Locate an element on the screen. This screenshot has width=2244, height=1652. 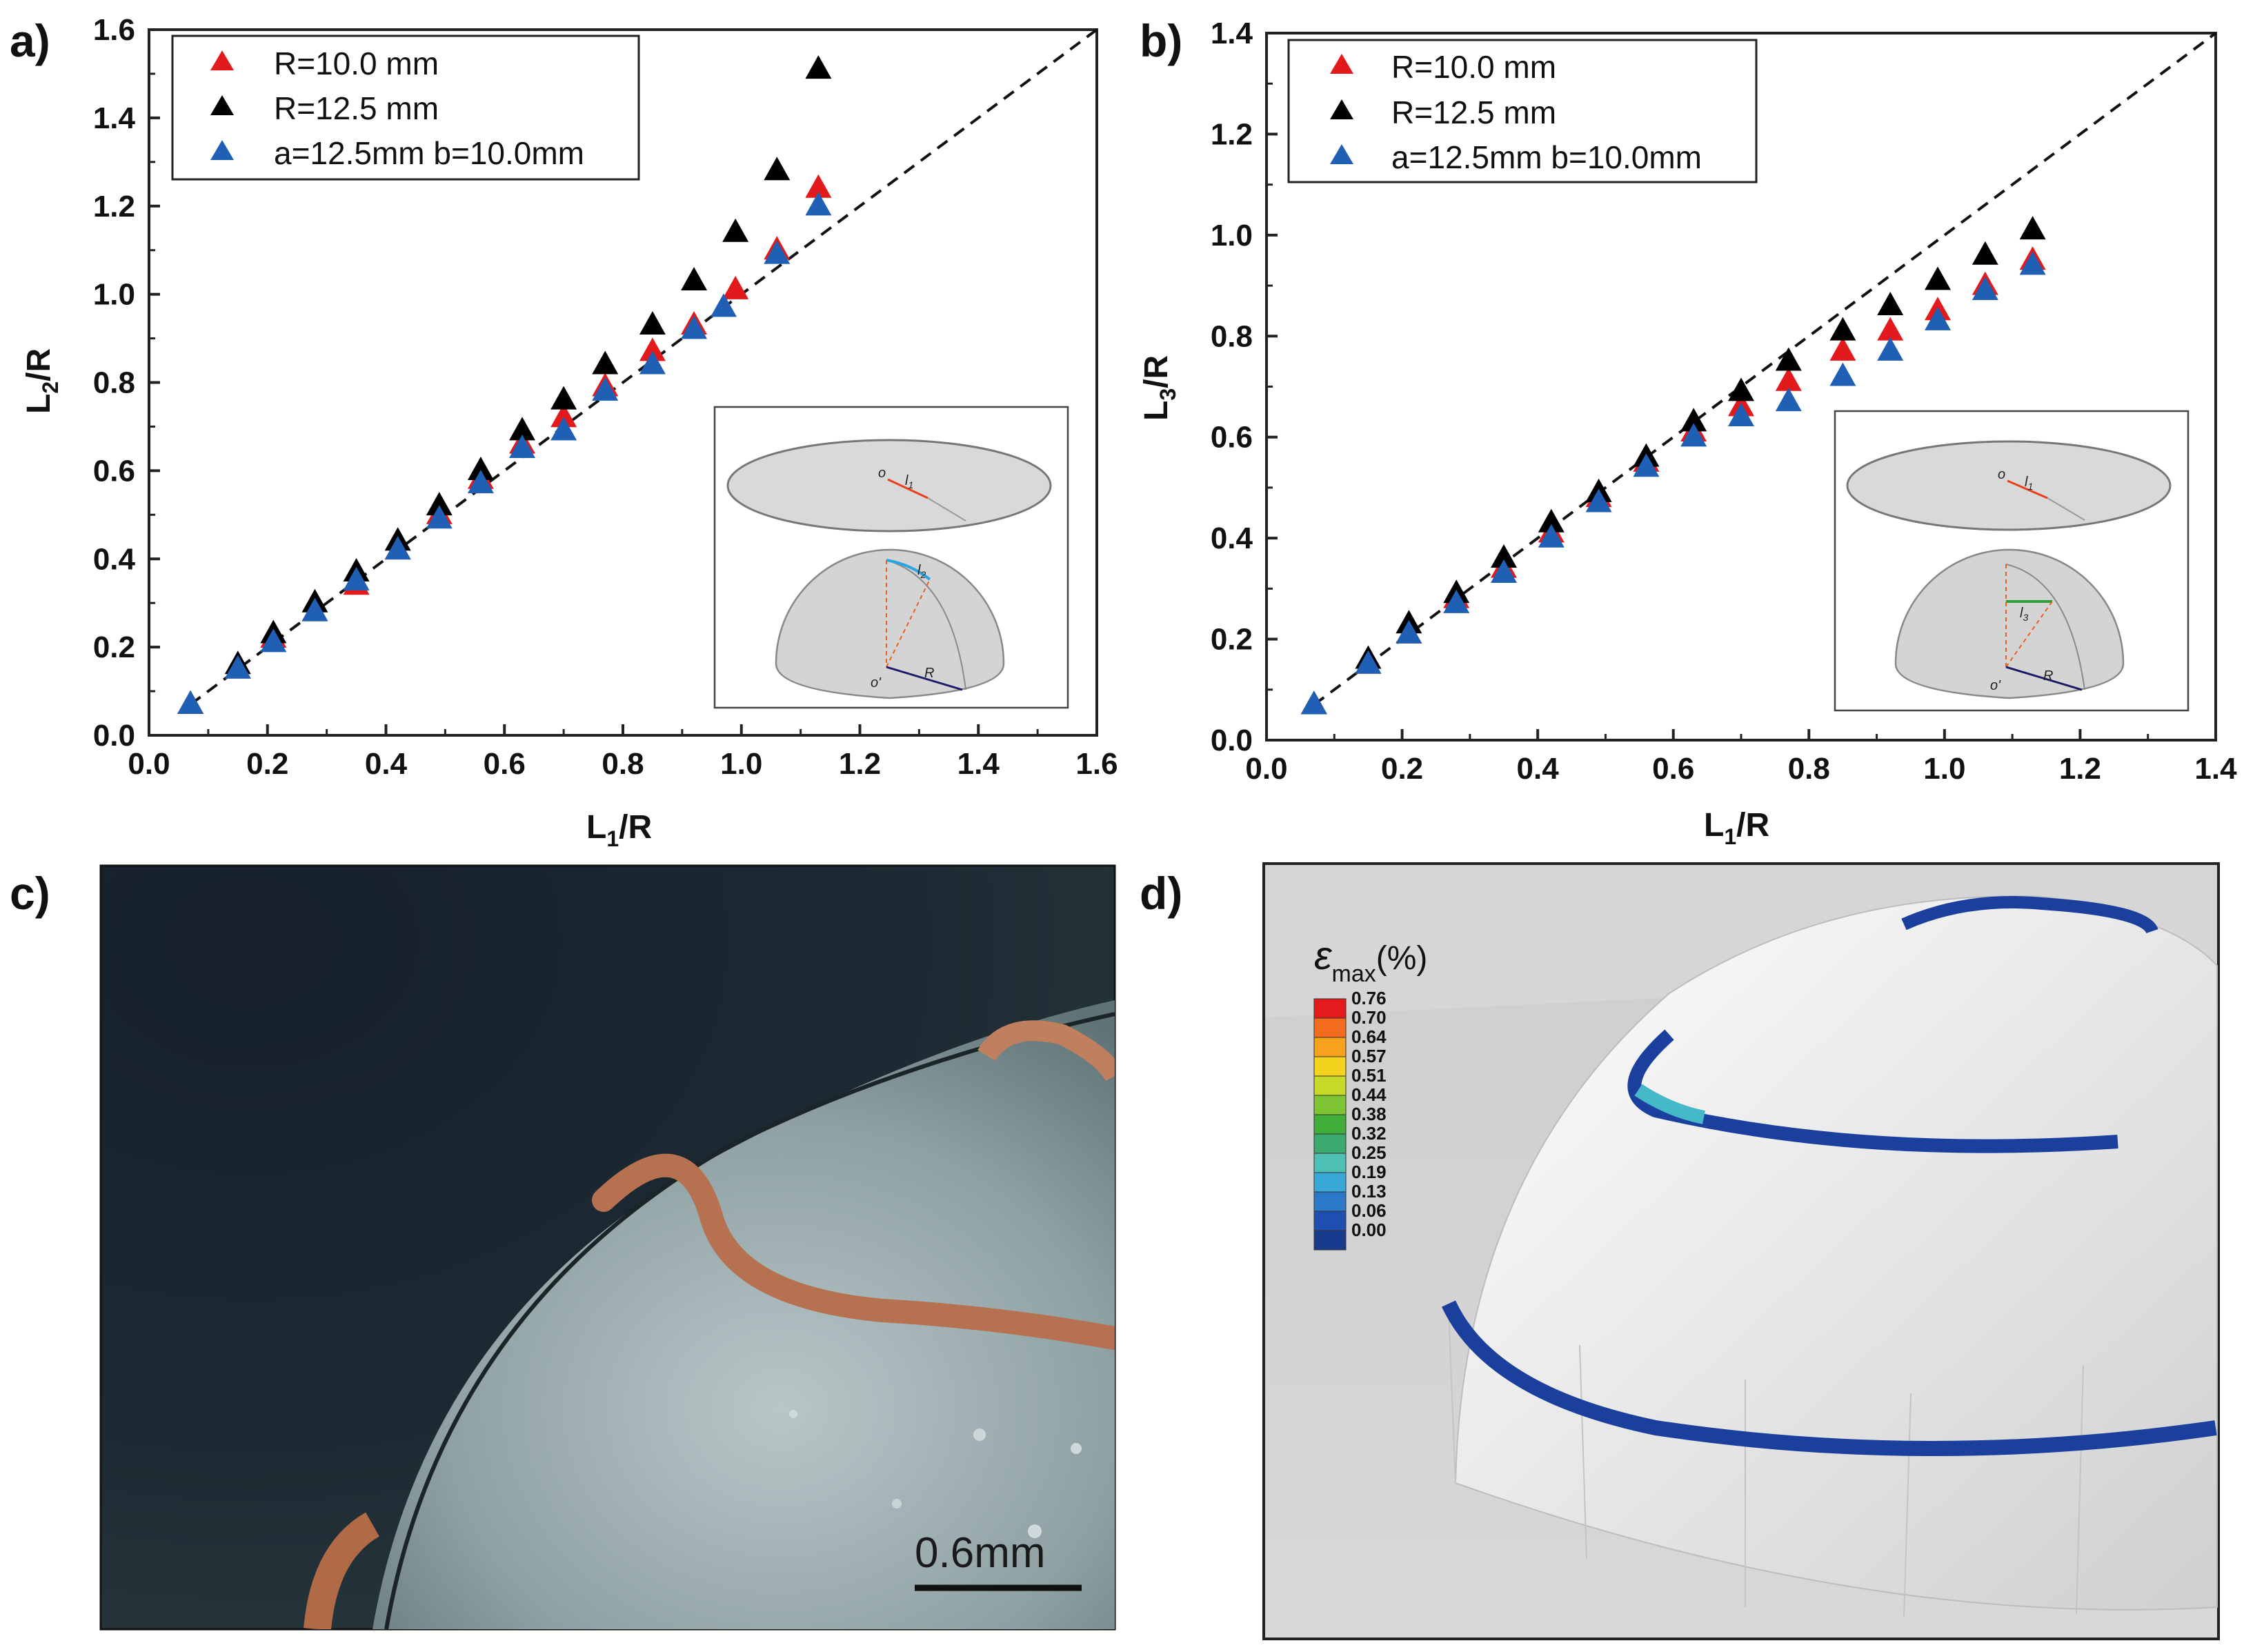
fem-spiral-bottom is located at coordinates (1830, 1378).